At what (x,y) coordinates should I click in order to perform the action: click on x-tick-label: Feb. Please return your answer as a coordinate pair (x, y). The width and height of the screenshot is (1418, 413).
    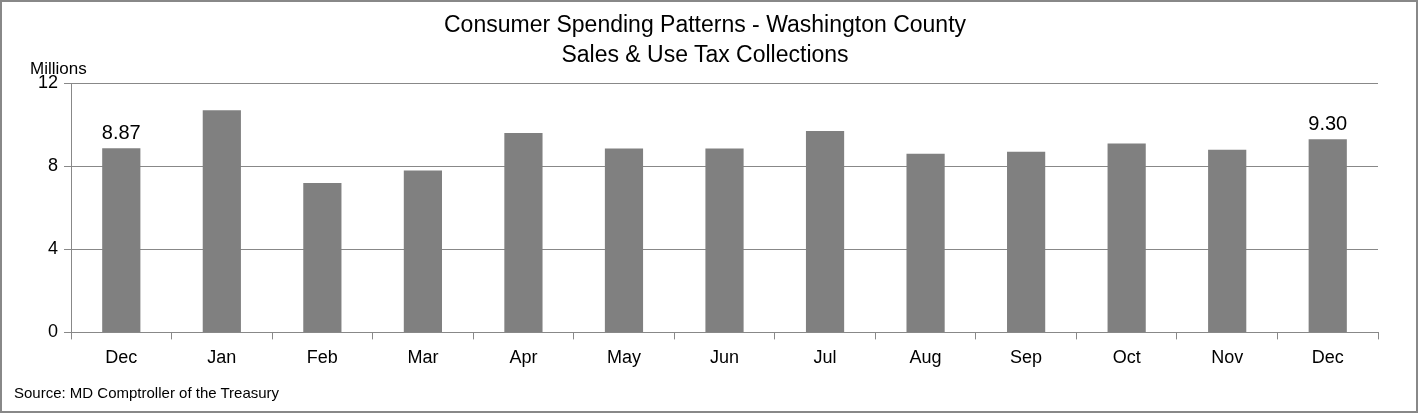
    Looking at the image, I should click on (322, 357).